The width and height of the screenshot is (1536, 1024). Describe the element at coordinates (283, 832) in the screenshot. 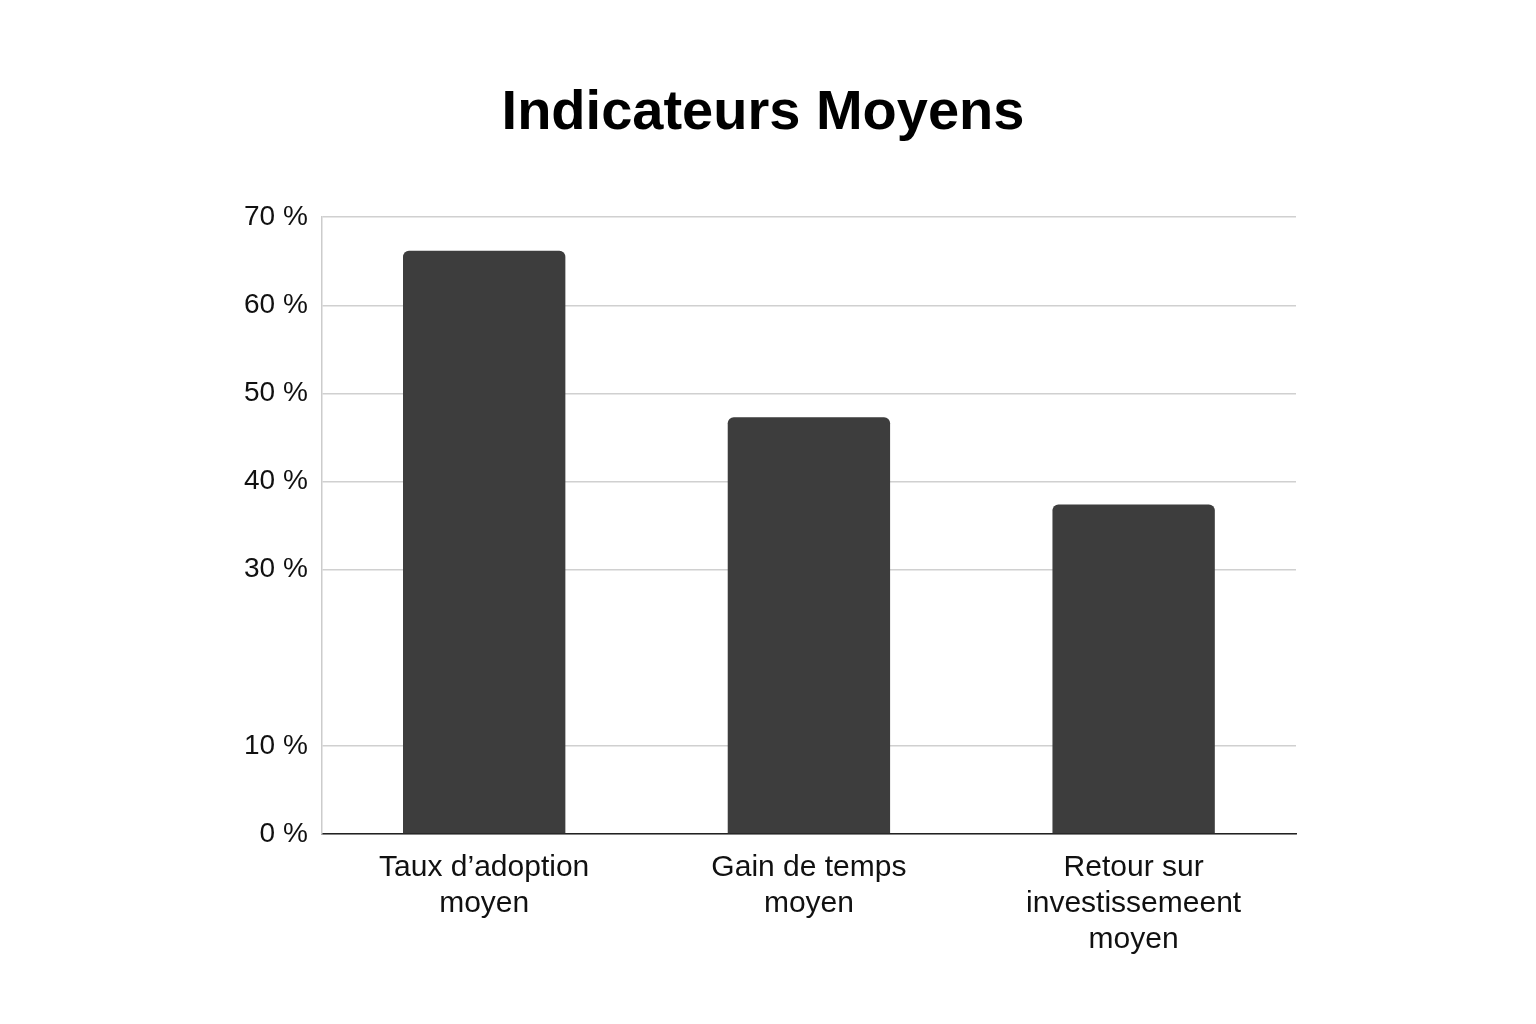

I see `y-tick-label: 0 %` at that location.